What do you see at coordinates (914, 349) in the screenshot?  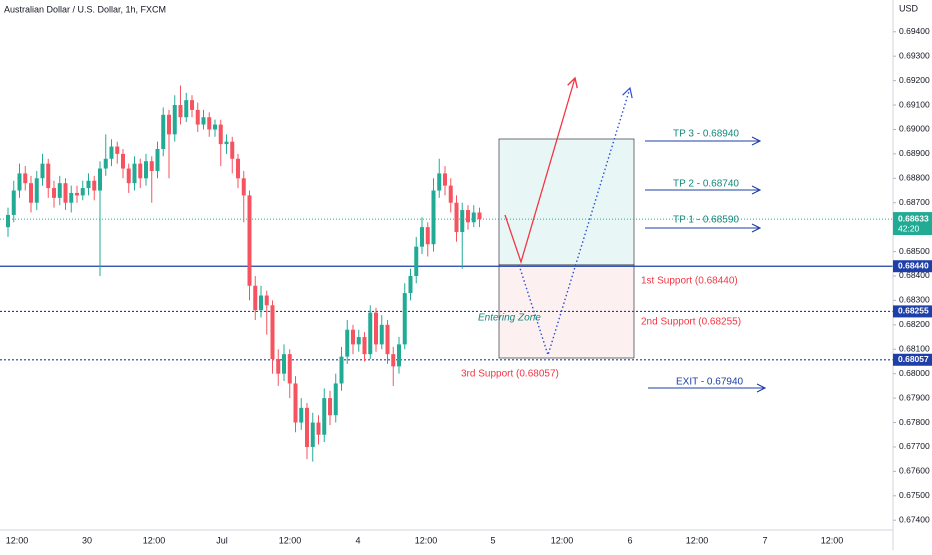 I see `y-tick-label: 0.68100` at bounding box center [914, 349].